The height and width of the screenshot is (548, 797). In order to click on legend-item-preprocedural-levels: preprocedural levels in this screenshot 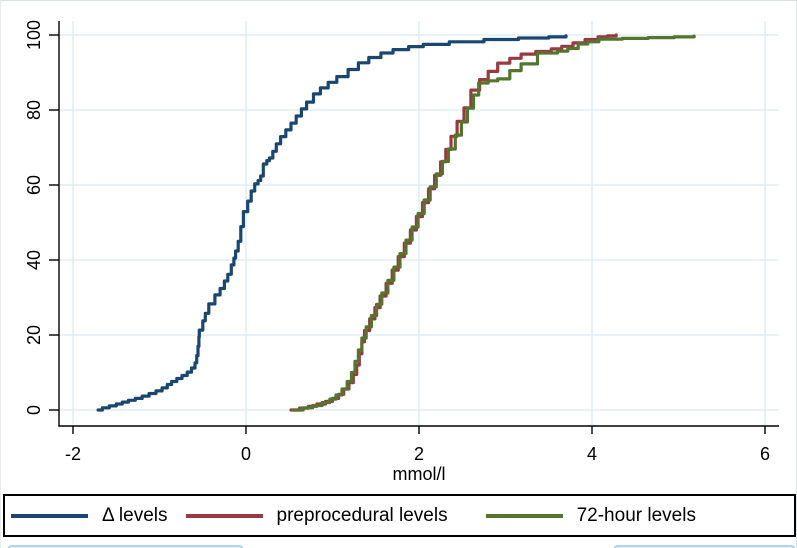, I will do `click(316, 515)`.